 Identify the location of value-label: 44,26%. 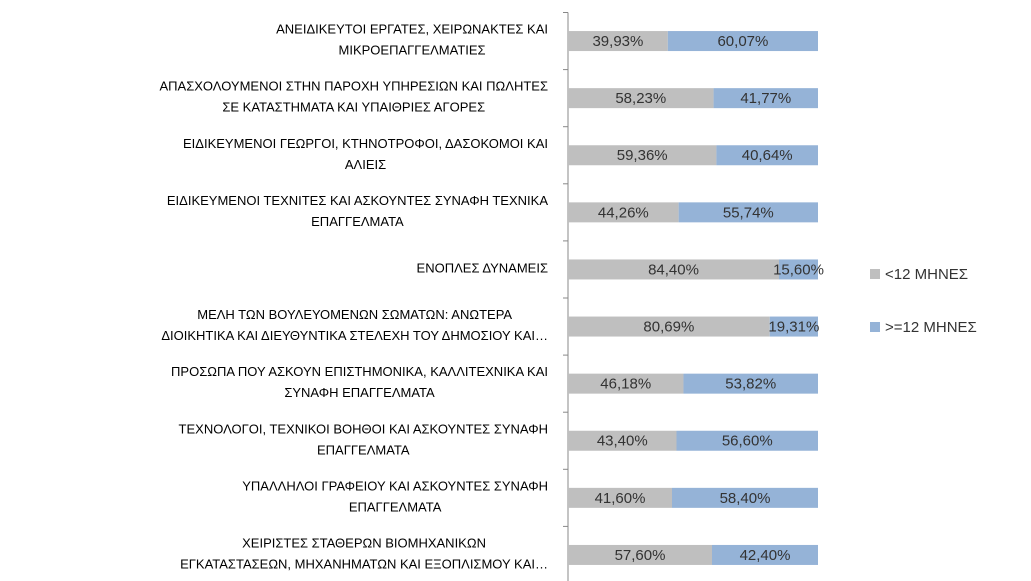
(623, 212).